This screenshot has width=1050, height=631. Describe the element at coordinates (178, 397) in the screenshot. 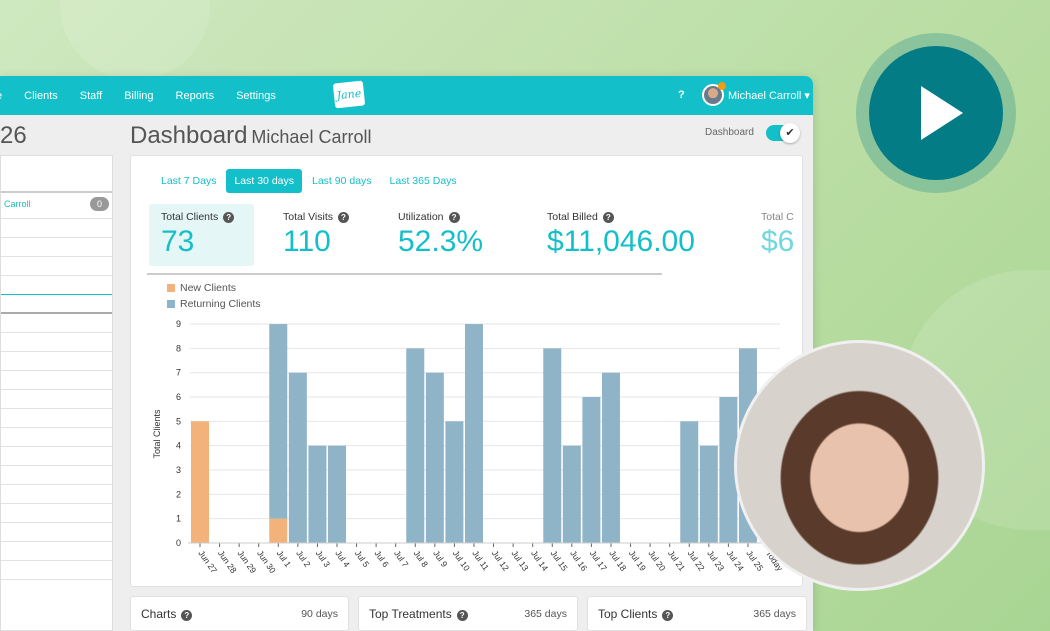

I see `y-tick-label: 6` at that location.